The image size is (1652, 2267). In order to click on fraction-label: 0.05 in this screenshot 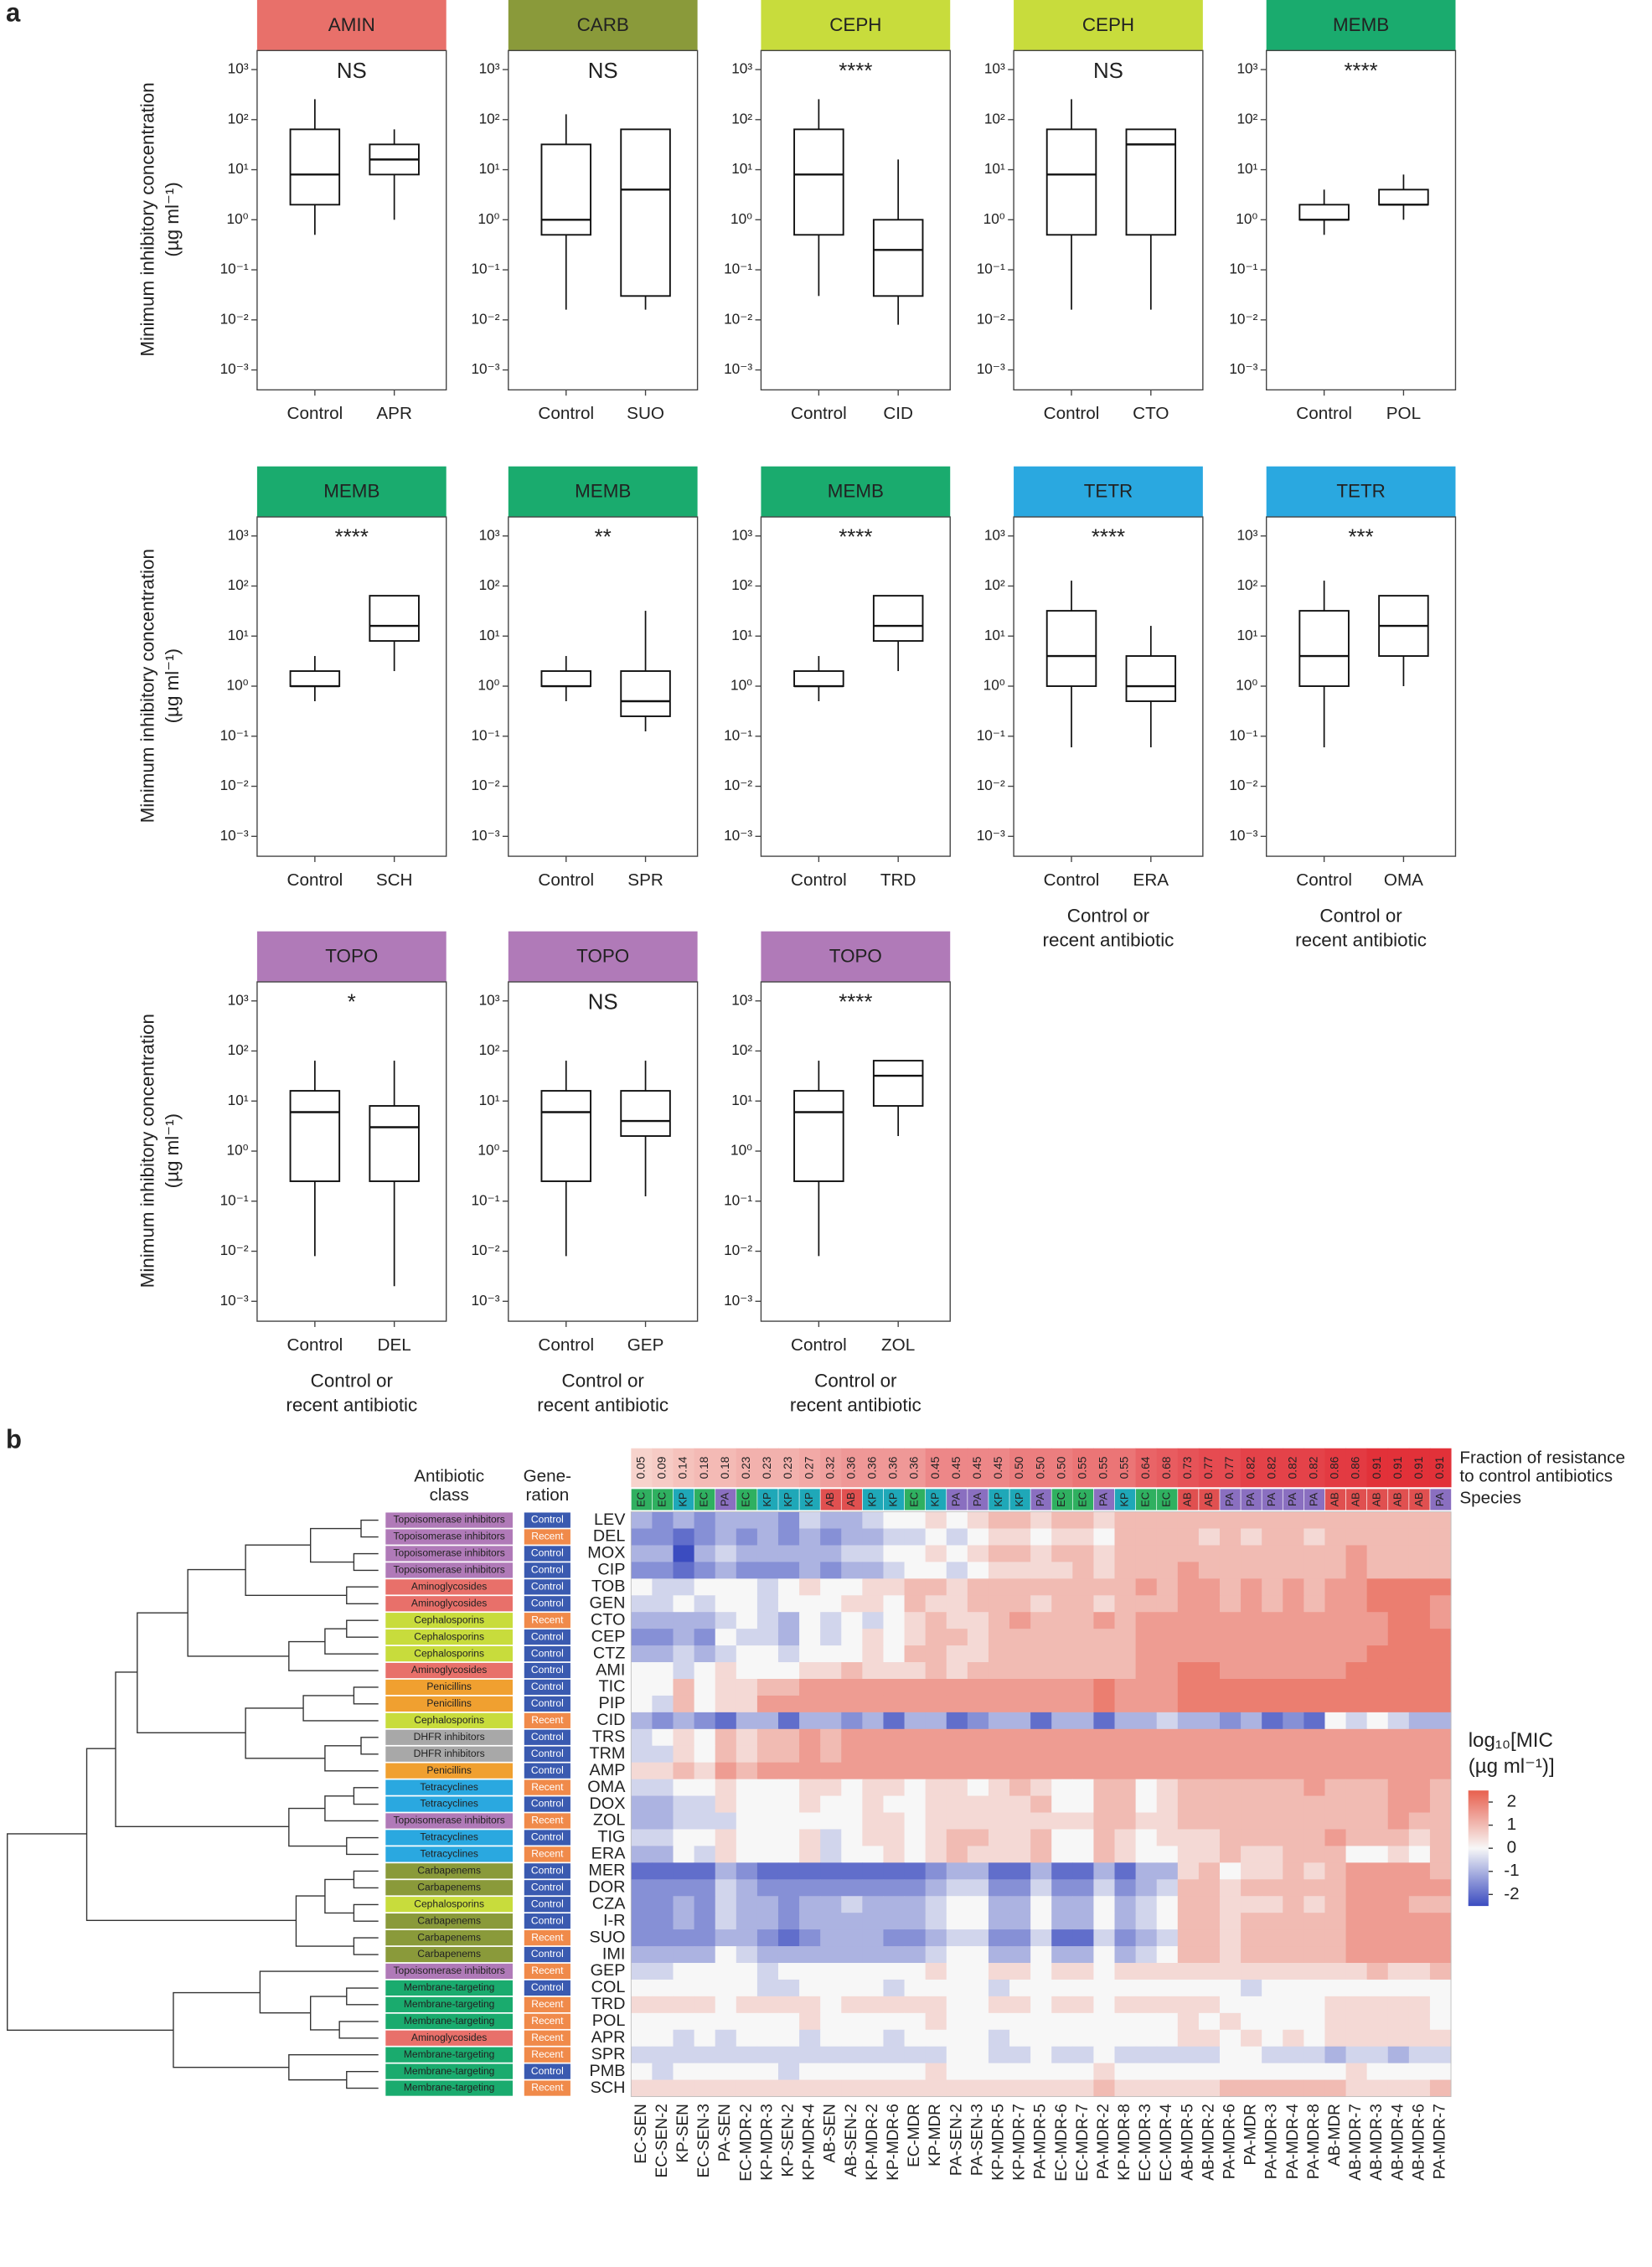, I will do `click(641, 1467)`.